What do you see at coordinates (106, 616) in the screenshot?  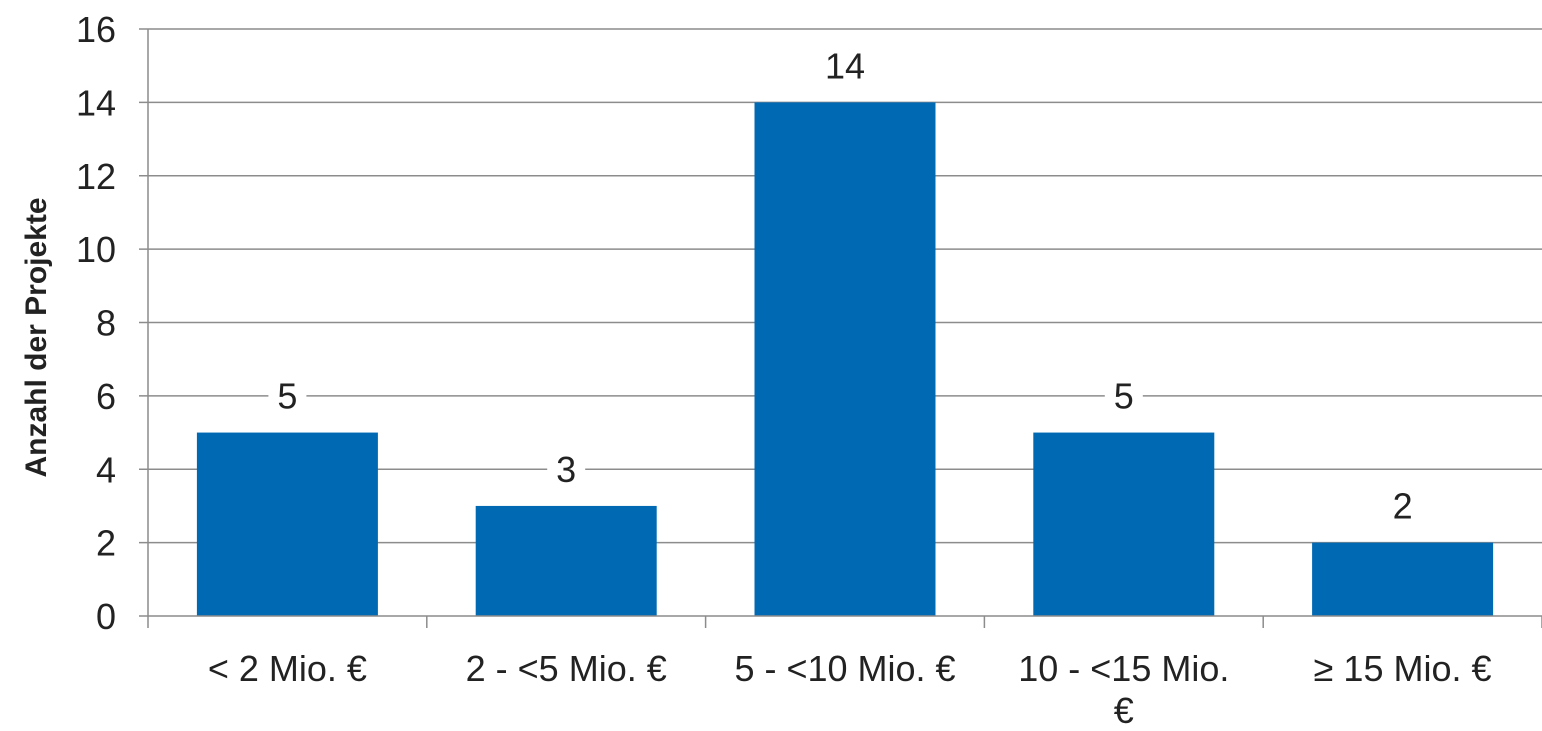 I see `y-tick-label: 0` at bounding box center [106, 616].